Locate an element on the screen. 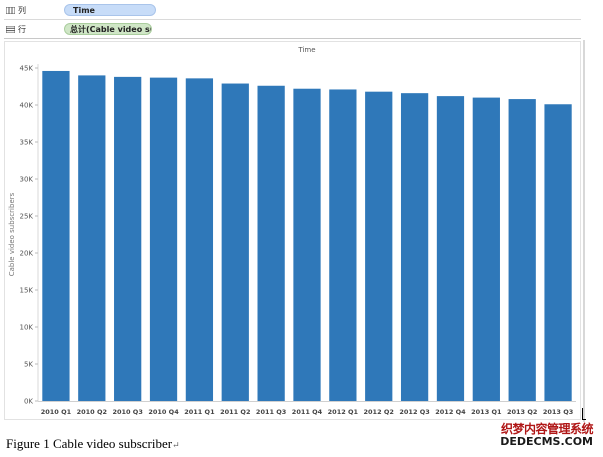 The height and width of the screenshot is (457, 603). x-tick-label: 2012 Q3 is located at coordinates (414, 412).